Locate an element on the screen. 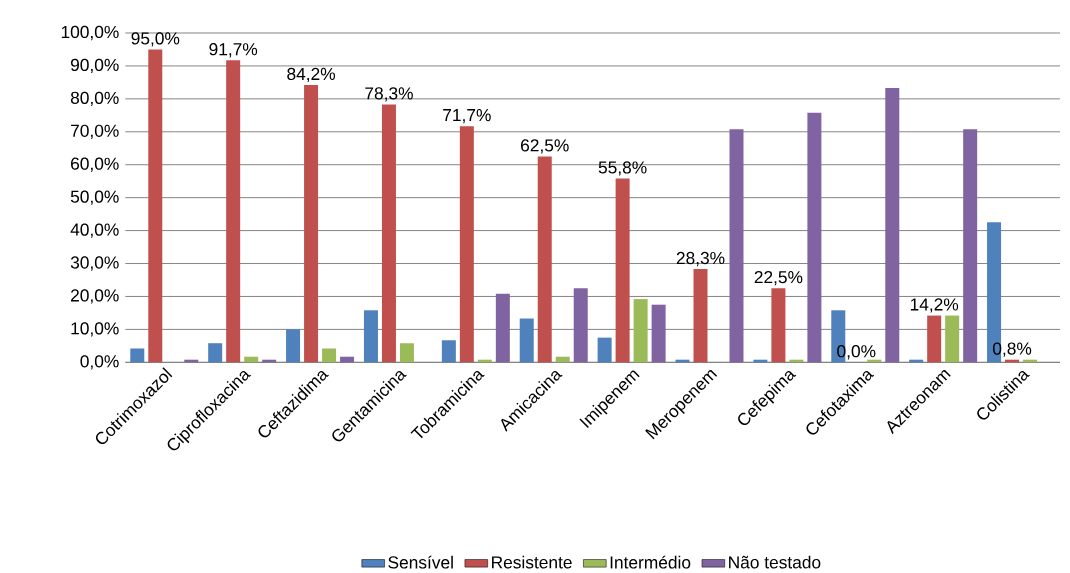  y-tick-label: 90,0% is located at coordinates (94, 66).